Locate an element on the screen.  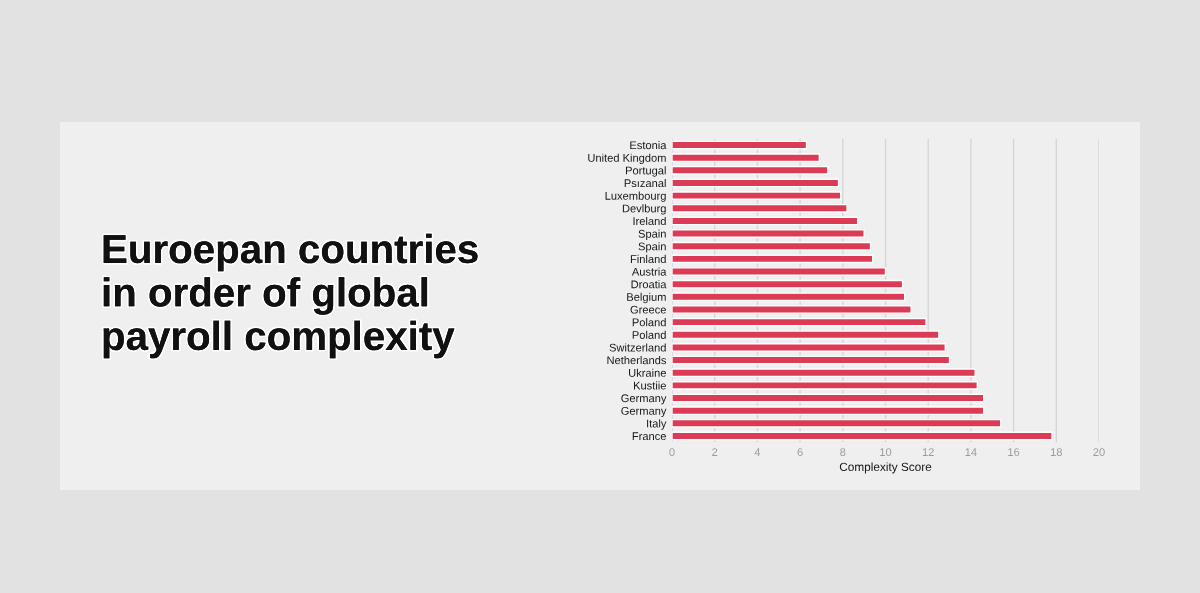
y-tick-label: Finland is located at coordinates (648, 259).